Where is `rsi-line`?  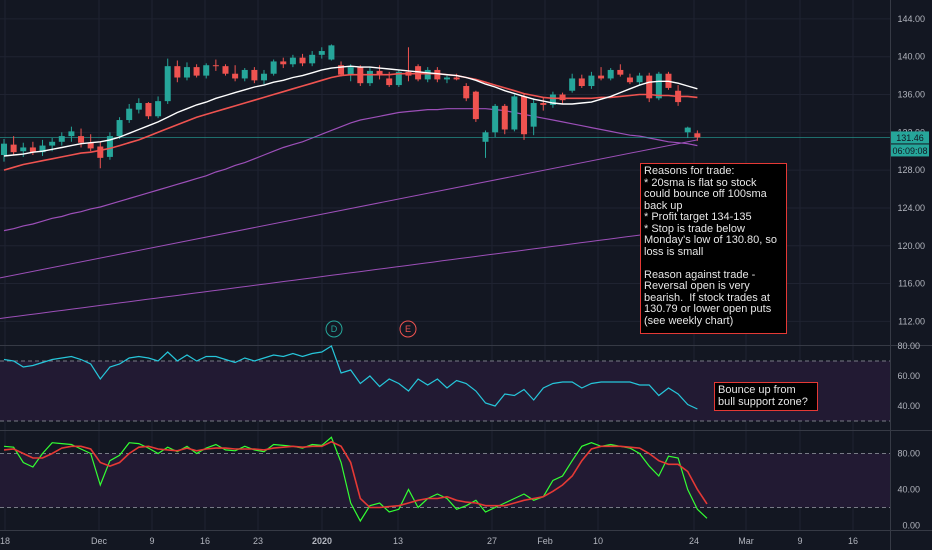
rsi-line is located at coordinates (350, 377).